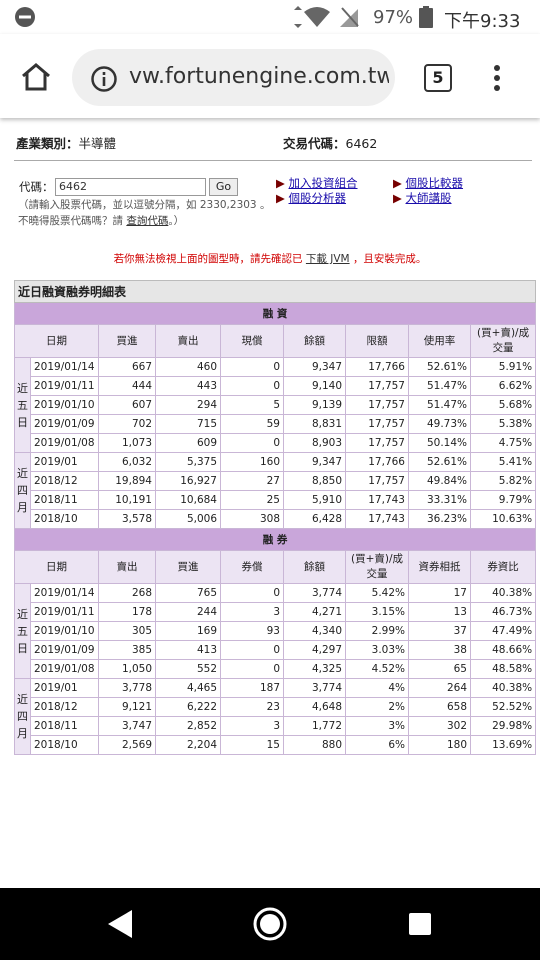 Image resolution: width=540 pixels, height=960 pixels. What do you see at coordinates (64, 481) in the screenshot?
I see `date-cell: 2018/12` at bounding box center [64, 481].